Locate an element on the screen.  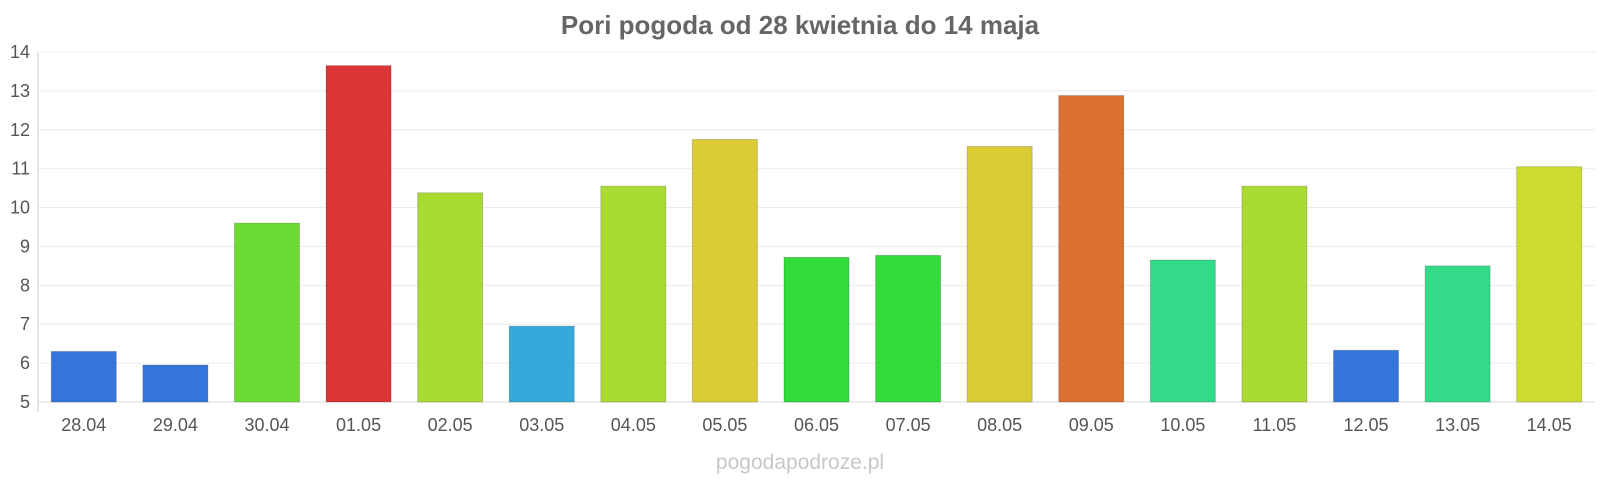
bar-13.05 is located at coordinates (1457, 334).